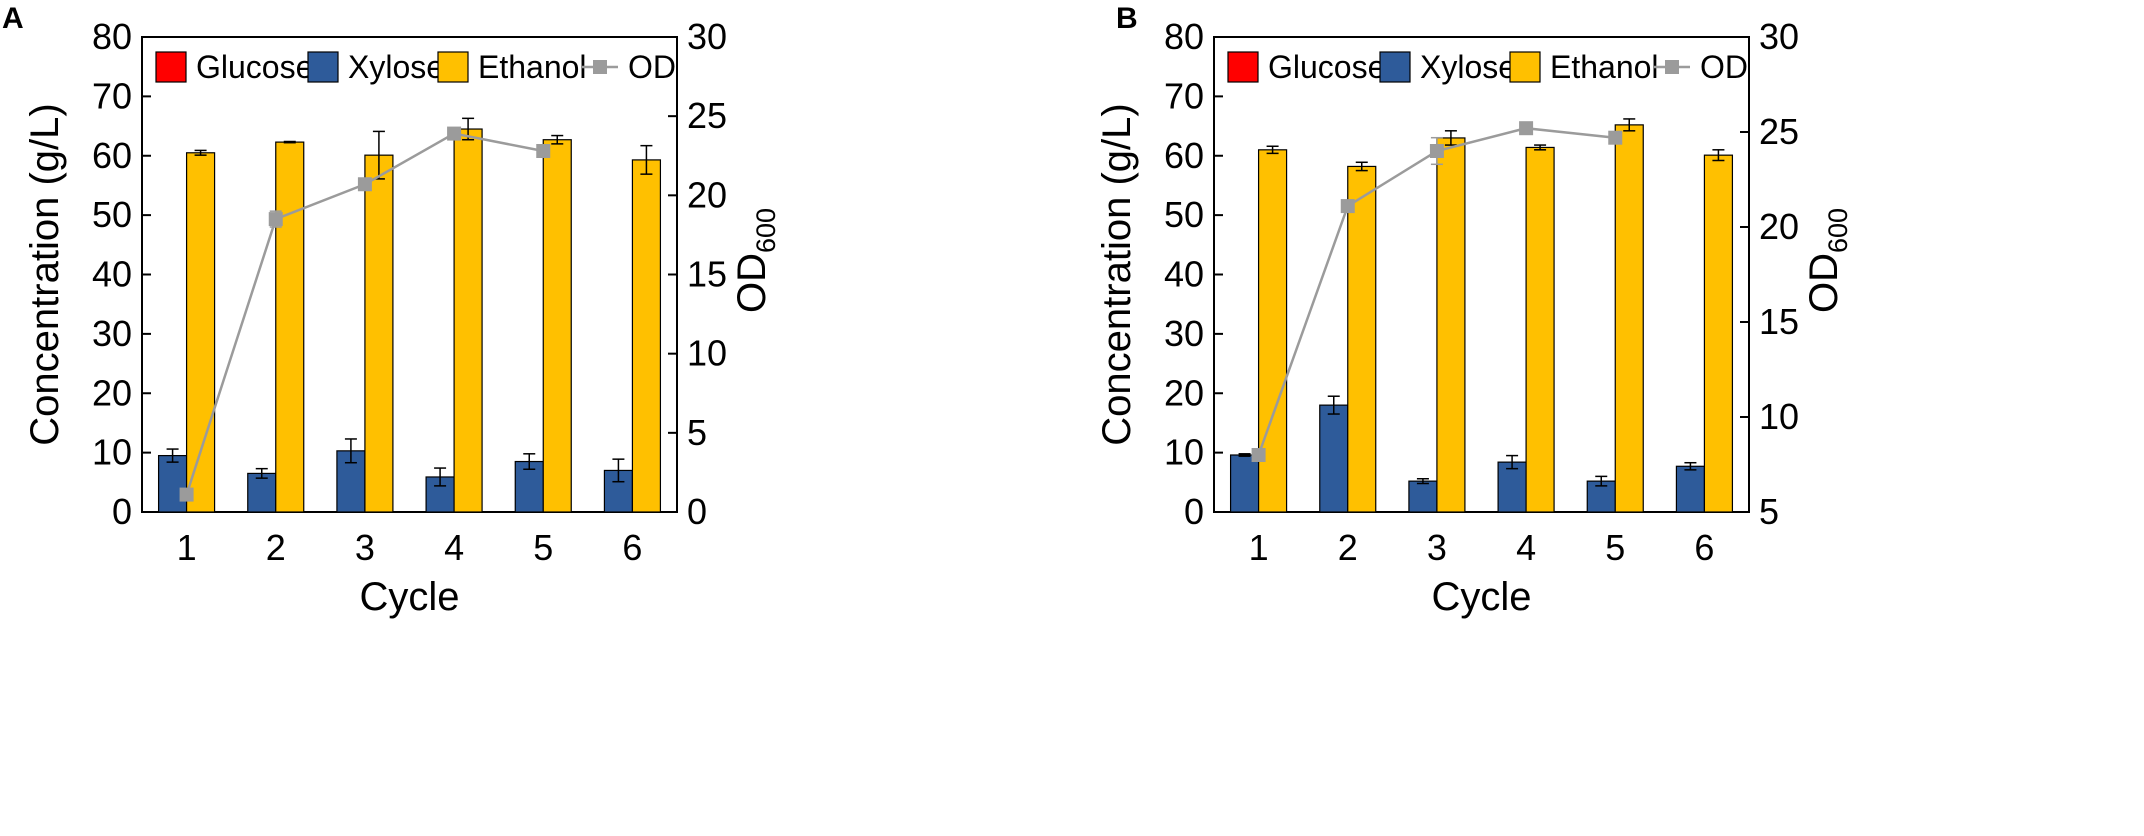 The width and height of the screenshot is (2144, 836). What do you see at coordinates (122, 511) in the screenshot?
I see `y-tick-label: 0` at bounding box center [122, 511].